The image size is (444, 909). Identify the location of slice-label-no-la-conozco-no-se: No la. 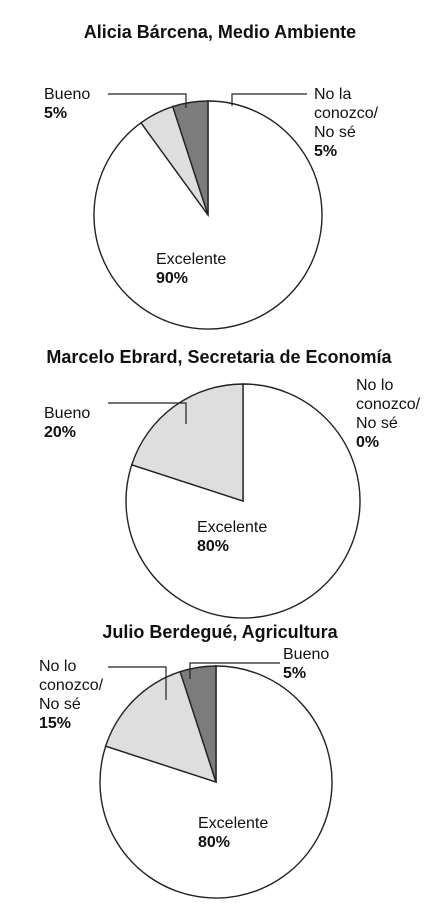
(332, 94).